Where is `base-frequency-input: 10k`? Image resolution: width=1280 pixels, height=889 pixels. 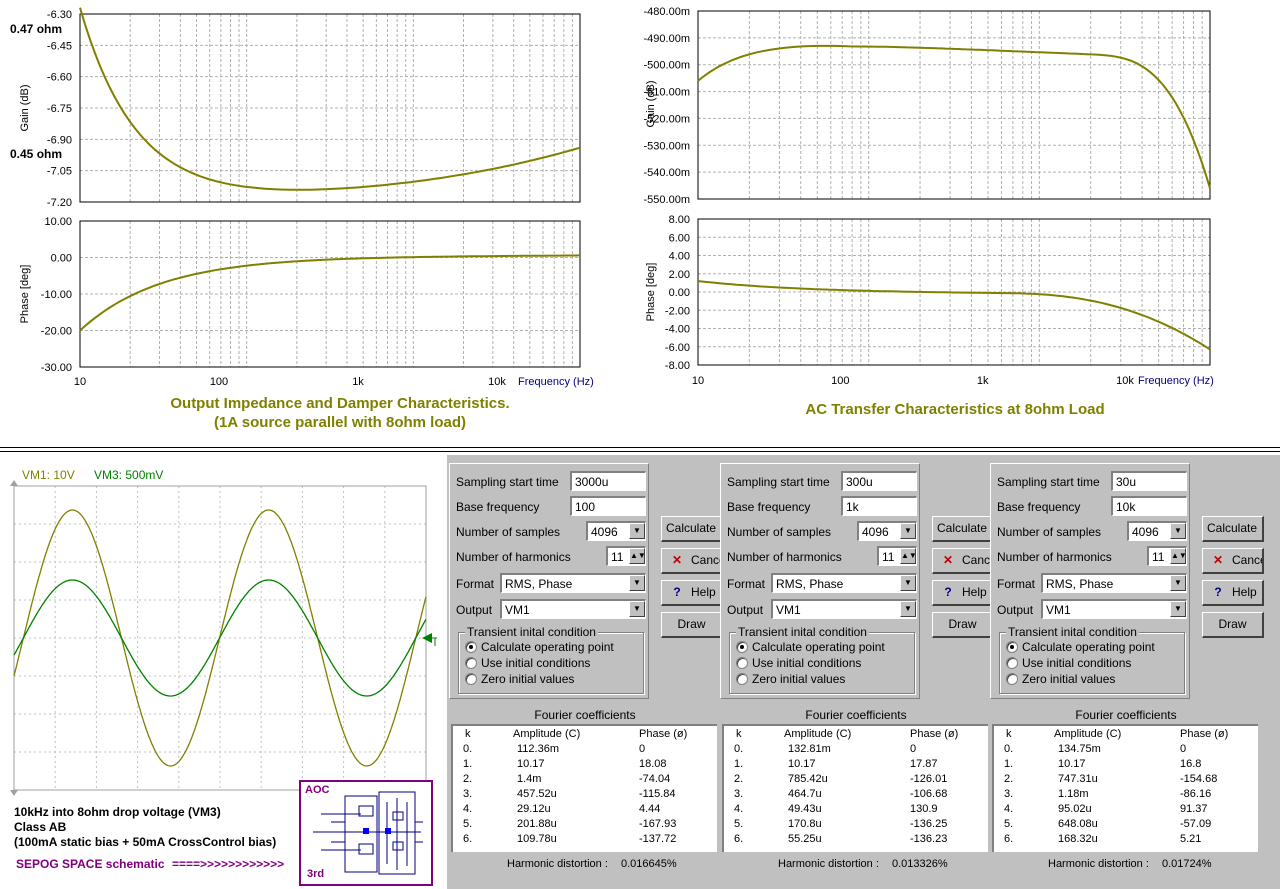 base-frequency-input: 10k is located at coordinates (1149, 506).